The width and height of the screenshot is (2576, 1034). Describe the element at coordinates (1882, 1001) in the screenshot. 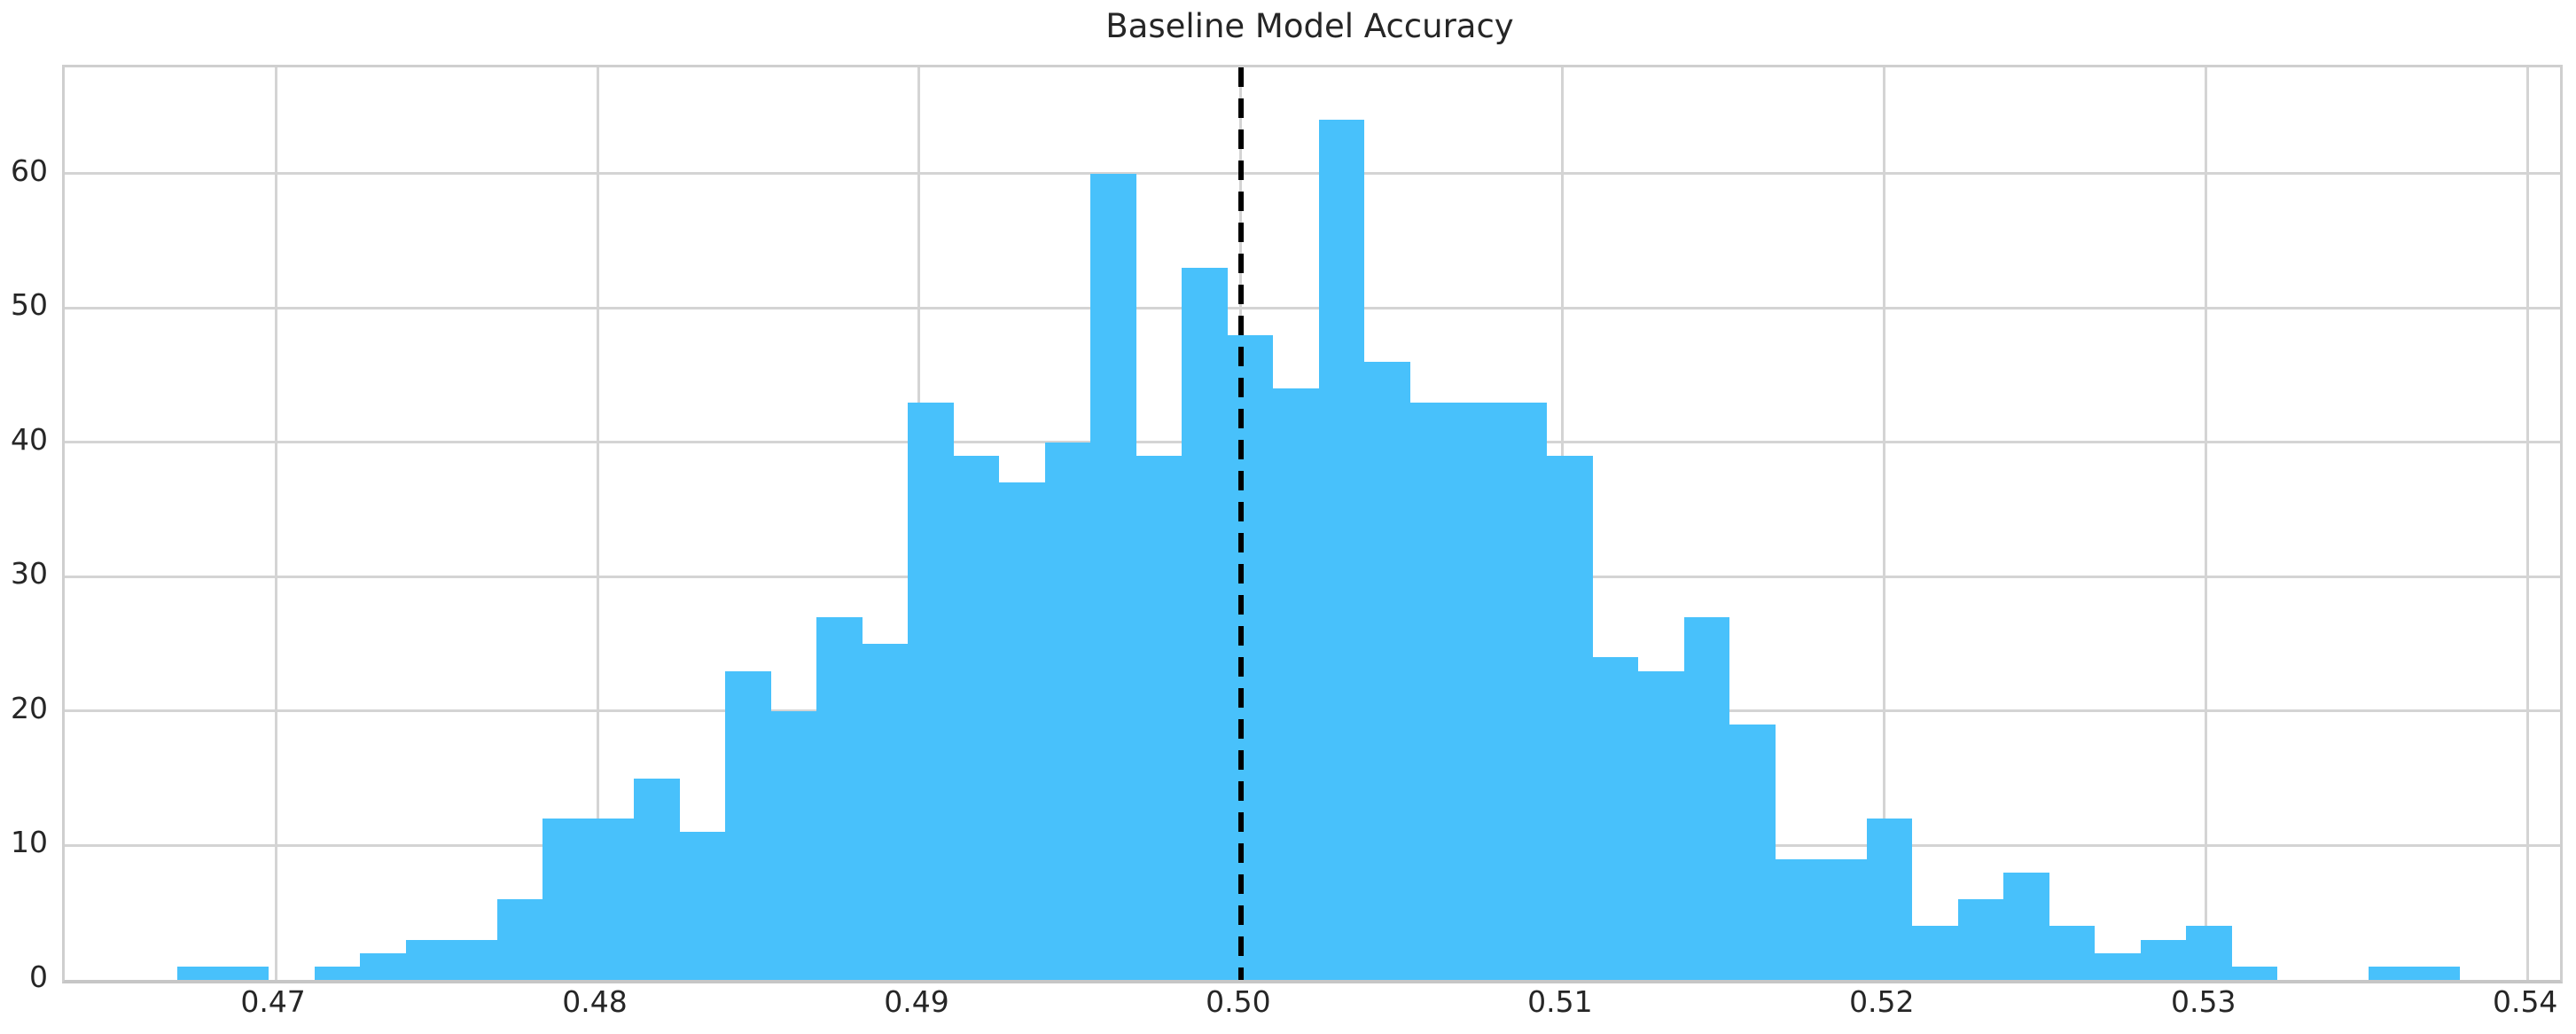

I see `x-tick-label: 0.52` at that location.